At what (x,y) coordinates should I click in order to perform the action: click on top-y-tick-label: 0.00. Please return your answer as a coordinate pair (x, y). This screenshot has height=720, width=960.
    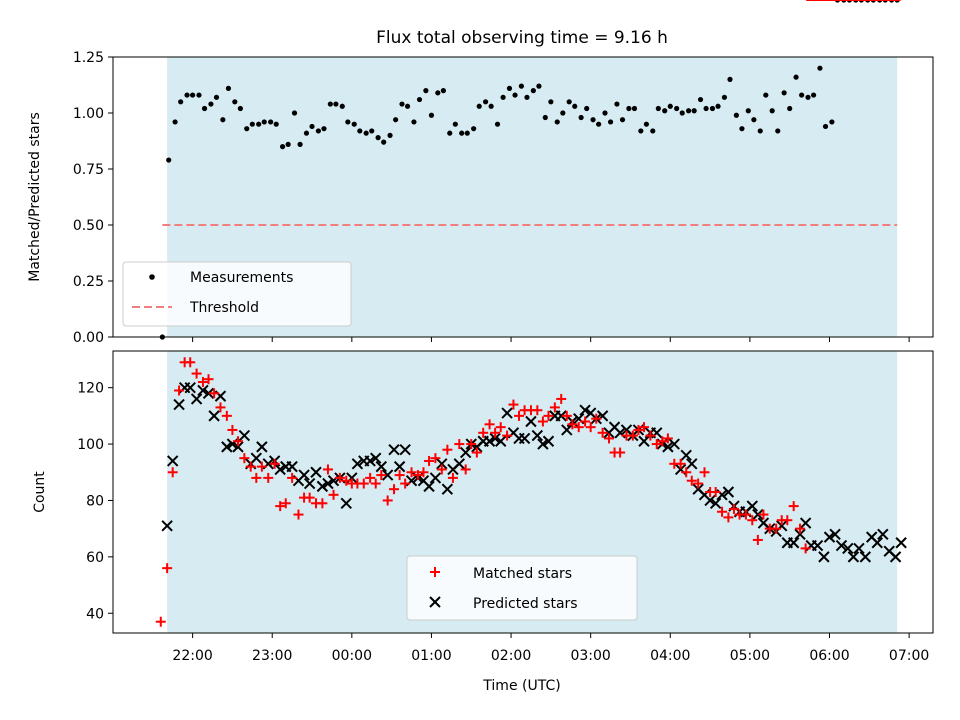
    Looking at the image, I should click on (88, 338).